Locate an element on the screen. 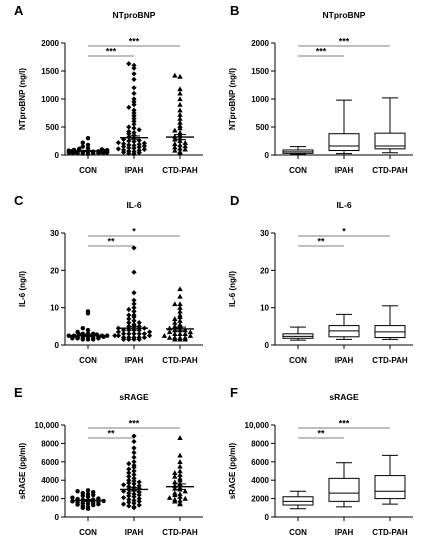 The width and height of the screenshot is (444, 550). x-tick-label: CTD-PAH is located at coordinates (390, 532).